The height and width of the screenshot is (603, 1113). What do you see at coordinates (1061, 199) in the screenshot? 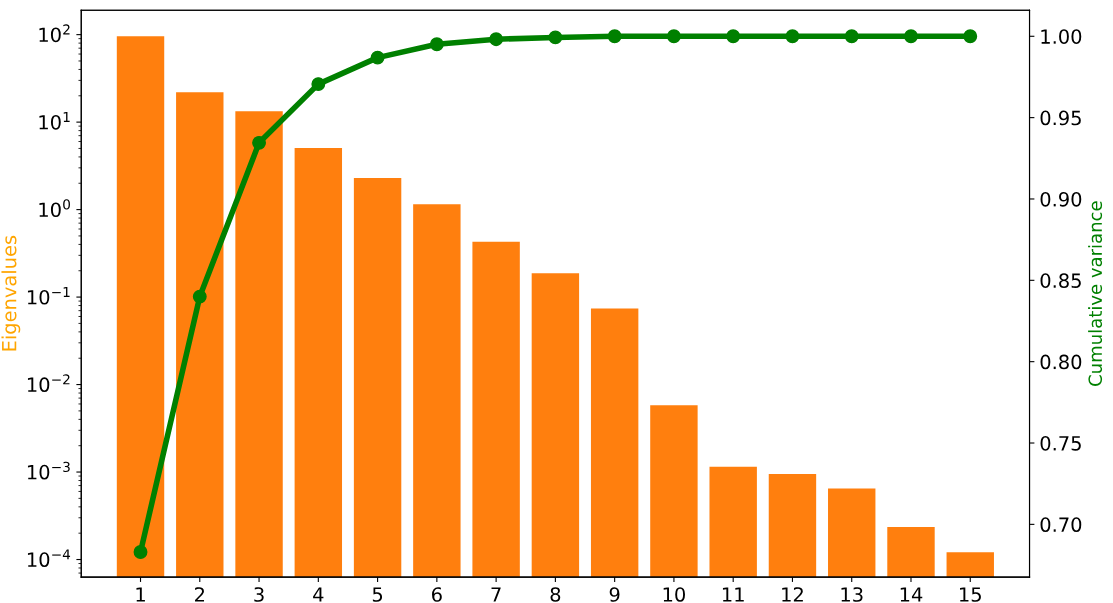
I see `y2-tick-label: 0.90` at bounding box center [1061, 199].